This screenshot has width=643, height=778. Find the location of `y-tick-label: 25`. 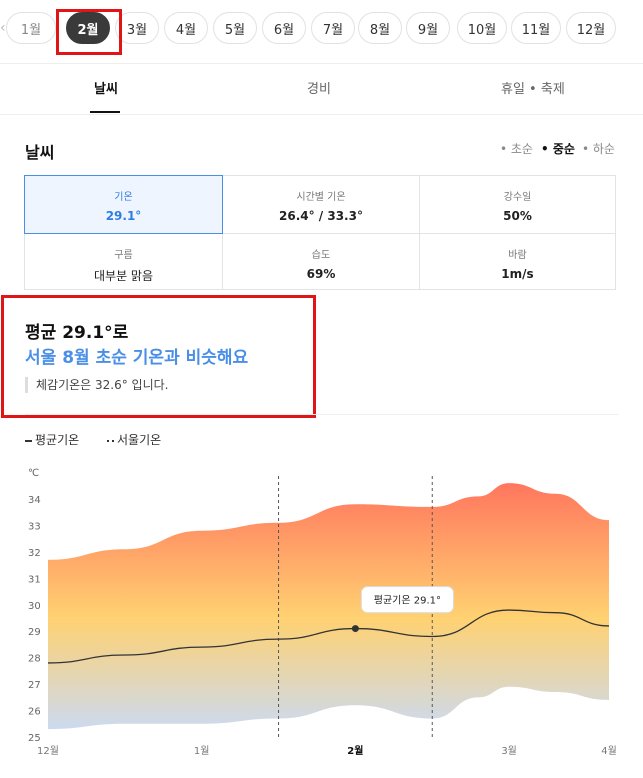

y-tick-label: 25 is located at coordinates (34, 738).